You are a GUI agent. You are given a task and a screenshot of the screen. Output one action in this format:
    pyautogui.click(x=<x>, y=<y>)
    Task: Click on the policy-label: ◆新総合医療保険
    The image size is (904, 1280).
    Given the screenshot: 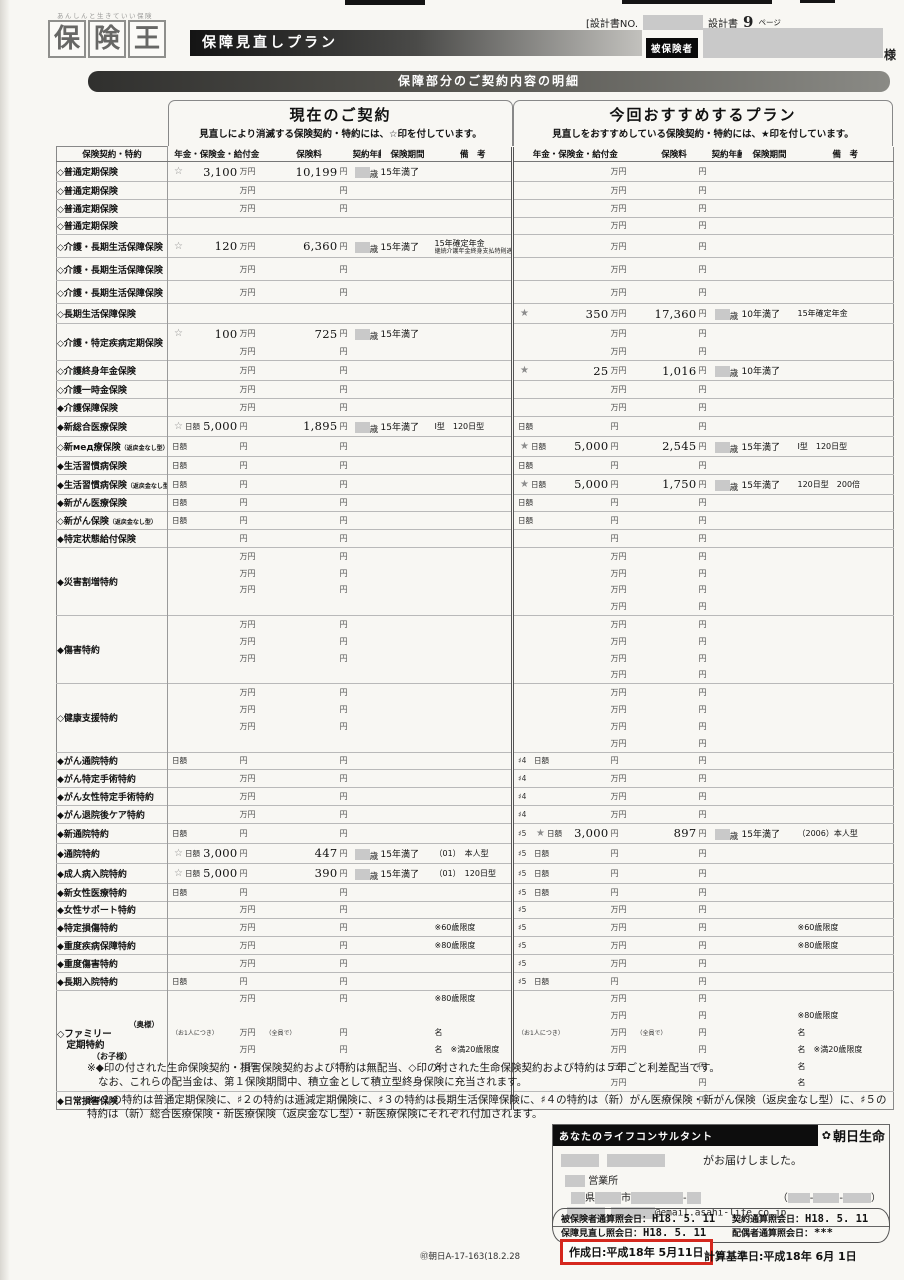 What is the action you would take?
    pyautogui.click(x=112, y=426)
    